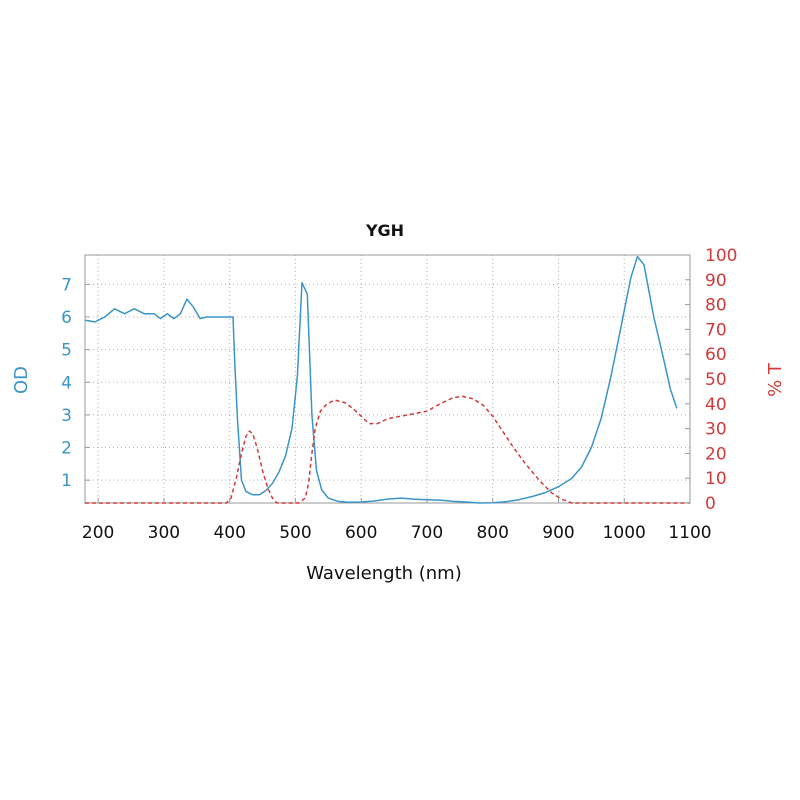 The width and height of the screenshot is (800, 800). I want to click on y-right-tick-label: 80, so click(716, 306).